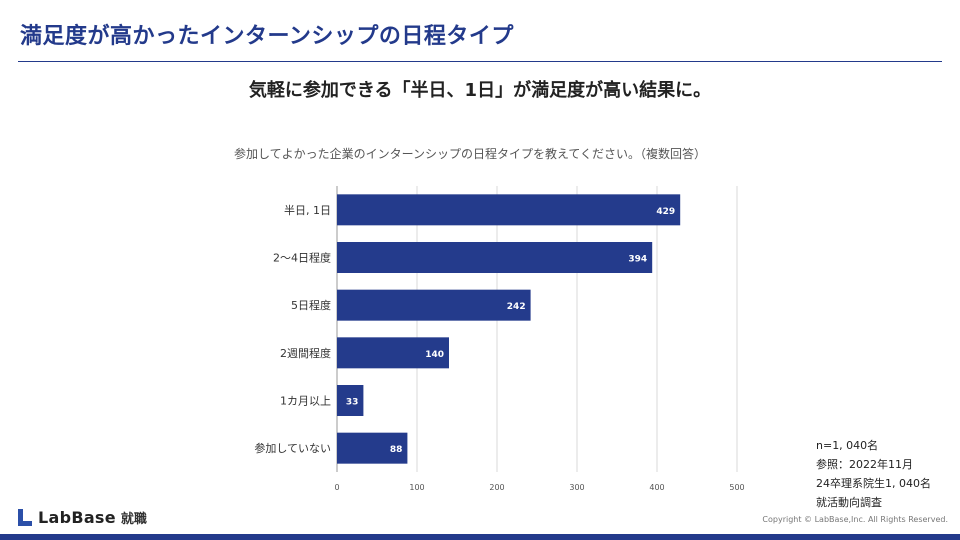  I want to click on note-sample-size: n=1, 040名, so click(847, 445).